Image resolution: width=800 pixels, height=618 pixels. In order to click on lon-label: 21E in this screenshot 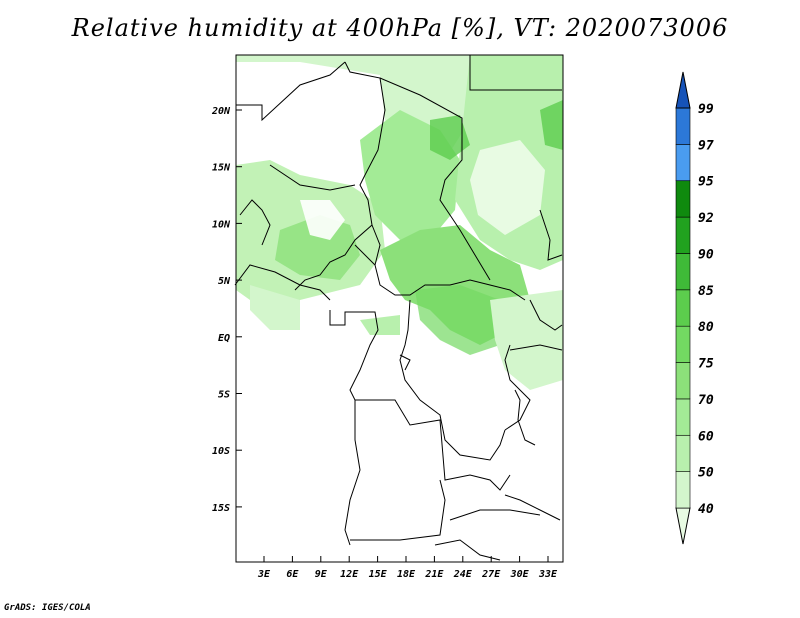, I will do `click(434, 574)`.